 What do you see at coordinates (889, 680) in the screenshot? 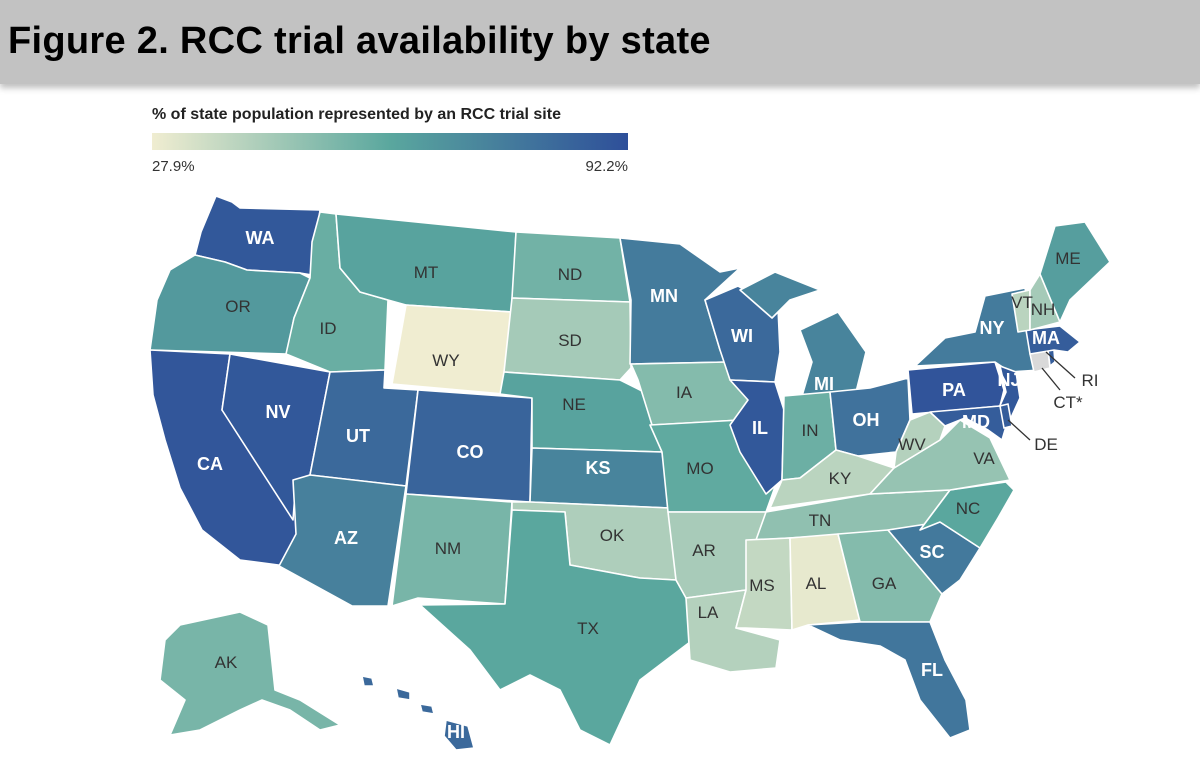
I see `state-fl` at bounding box center [889, 680].